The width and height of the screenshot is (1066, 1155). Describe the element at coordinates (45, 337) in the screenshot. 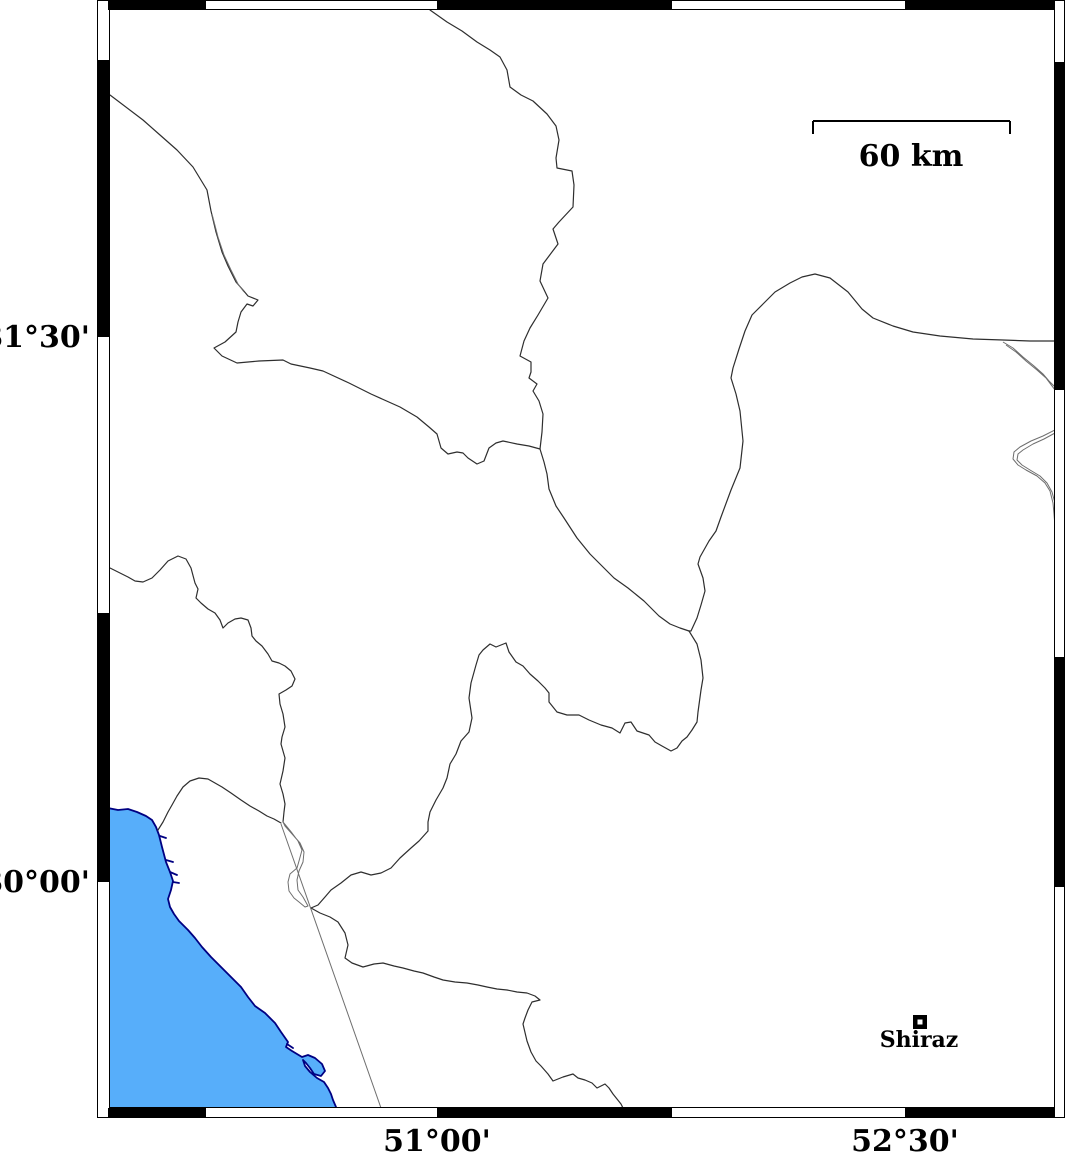

I see `lat-label-31-30: 31°30'` at that location.